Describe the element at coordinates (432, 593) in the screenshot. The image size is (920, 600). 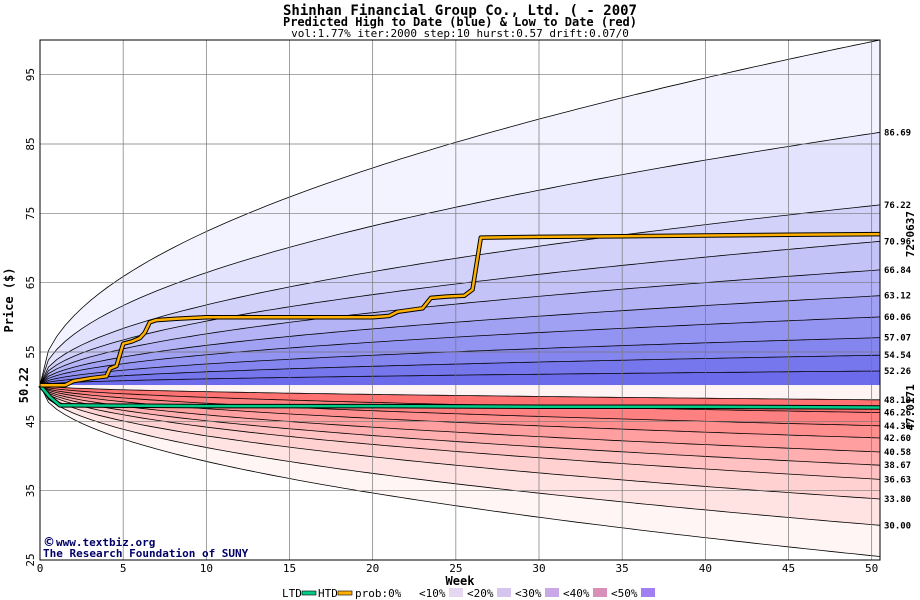
I see `legend-bin-label: <10%` at that location.